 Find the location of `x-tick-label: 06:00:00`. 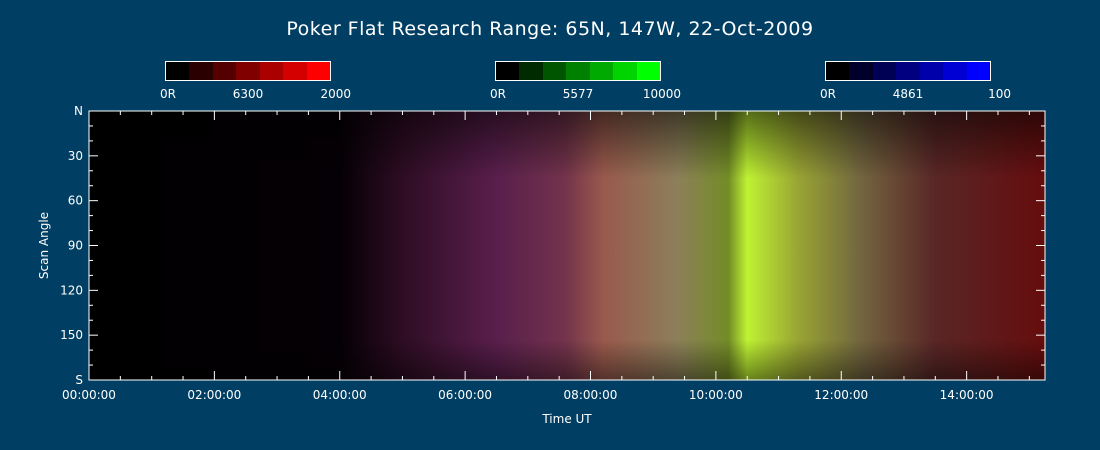

x-tick-label: 06:00:00 is located at coordinates (465, 395).